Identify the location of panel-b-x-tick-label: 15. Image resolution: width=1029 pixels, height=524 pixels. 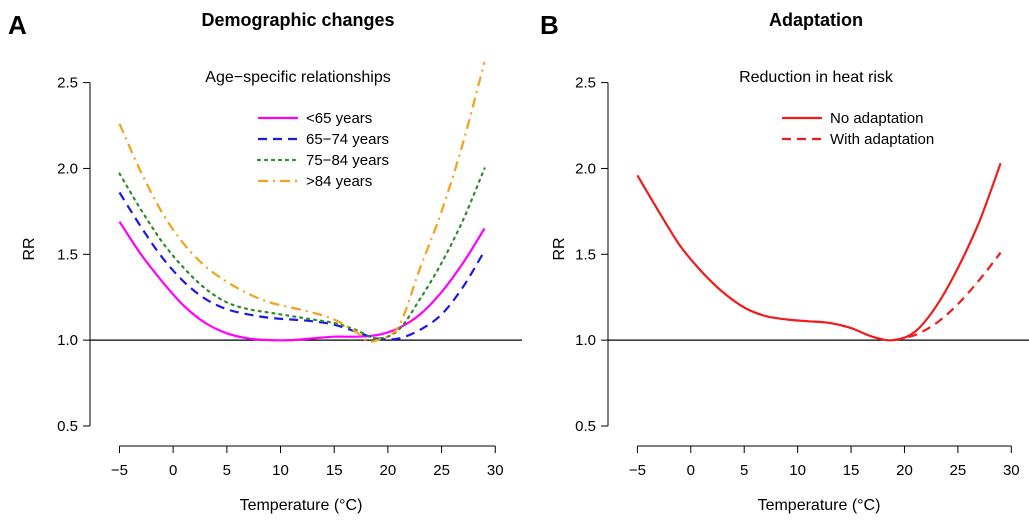
(851, 470).